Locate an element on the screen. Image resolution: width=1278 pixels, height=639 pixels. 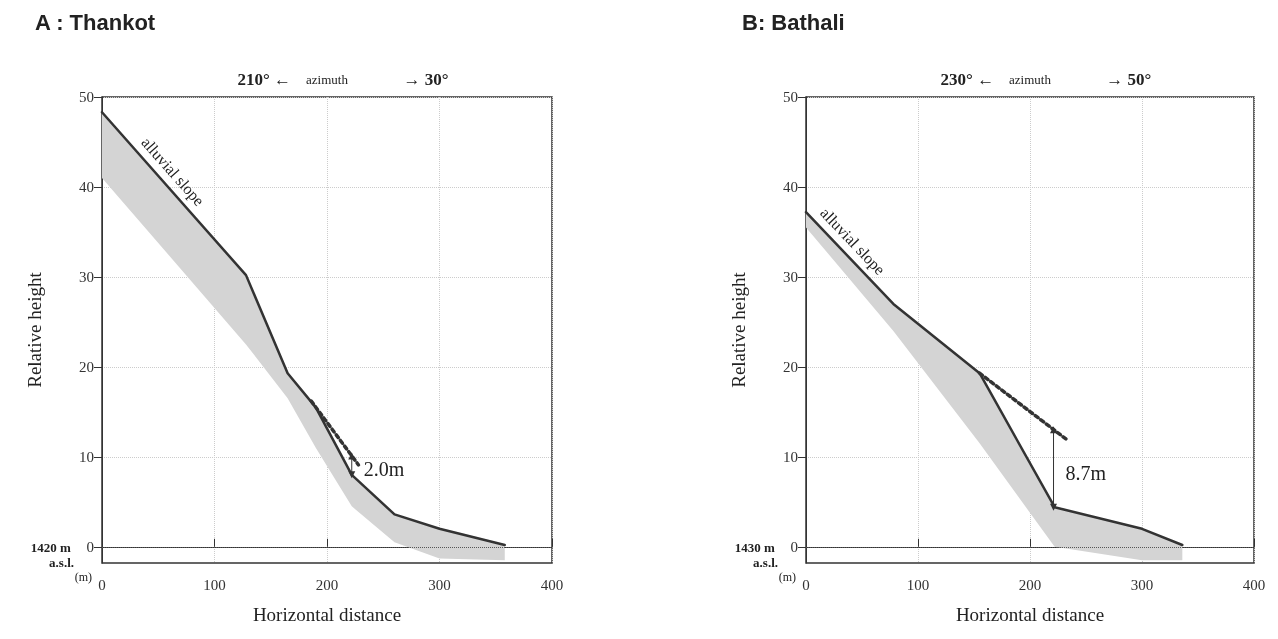
text: → 30° is located at coordinates (426, 79).